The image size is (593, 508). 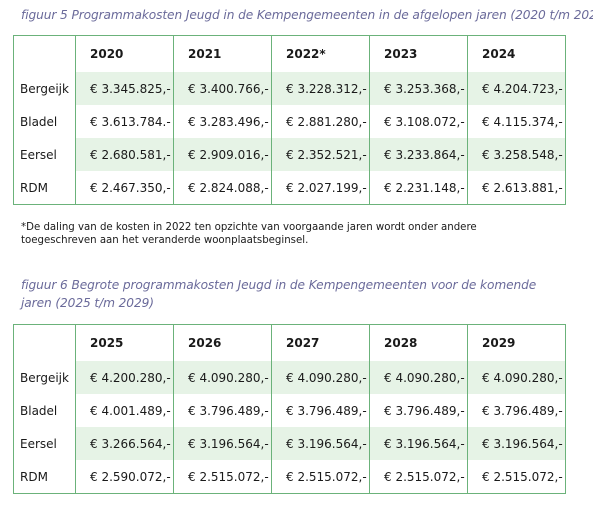 What do you see at coordinates (124, 342) in the screenshot?
I see `column-header: 2025` at bounding box center [124, 342].